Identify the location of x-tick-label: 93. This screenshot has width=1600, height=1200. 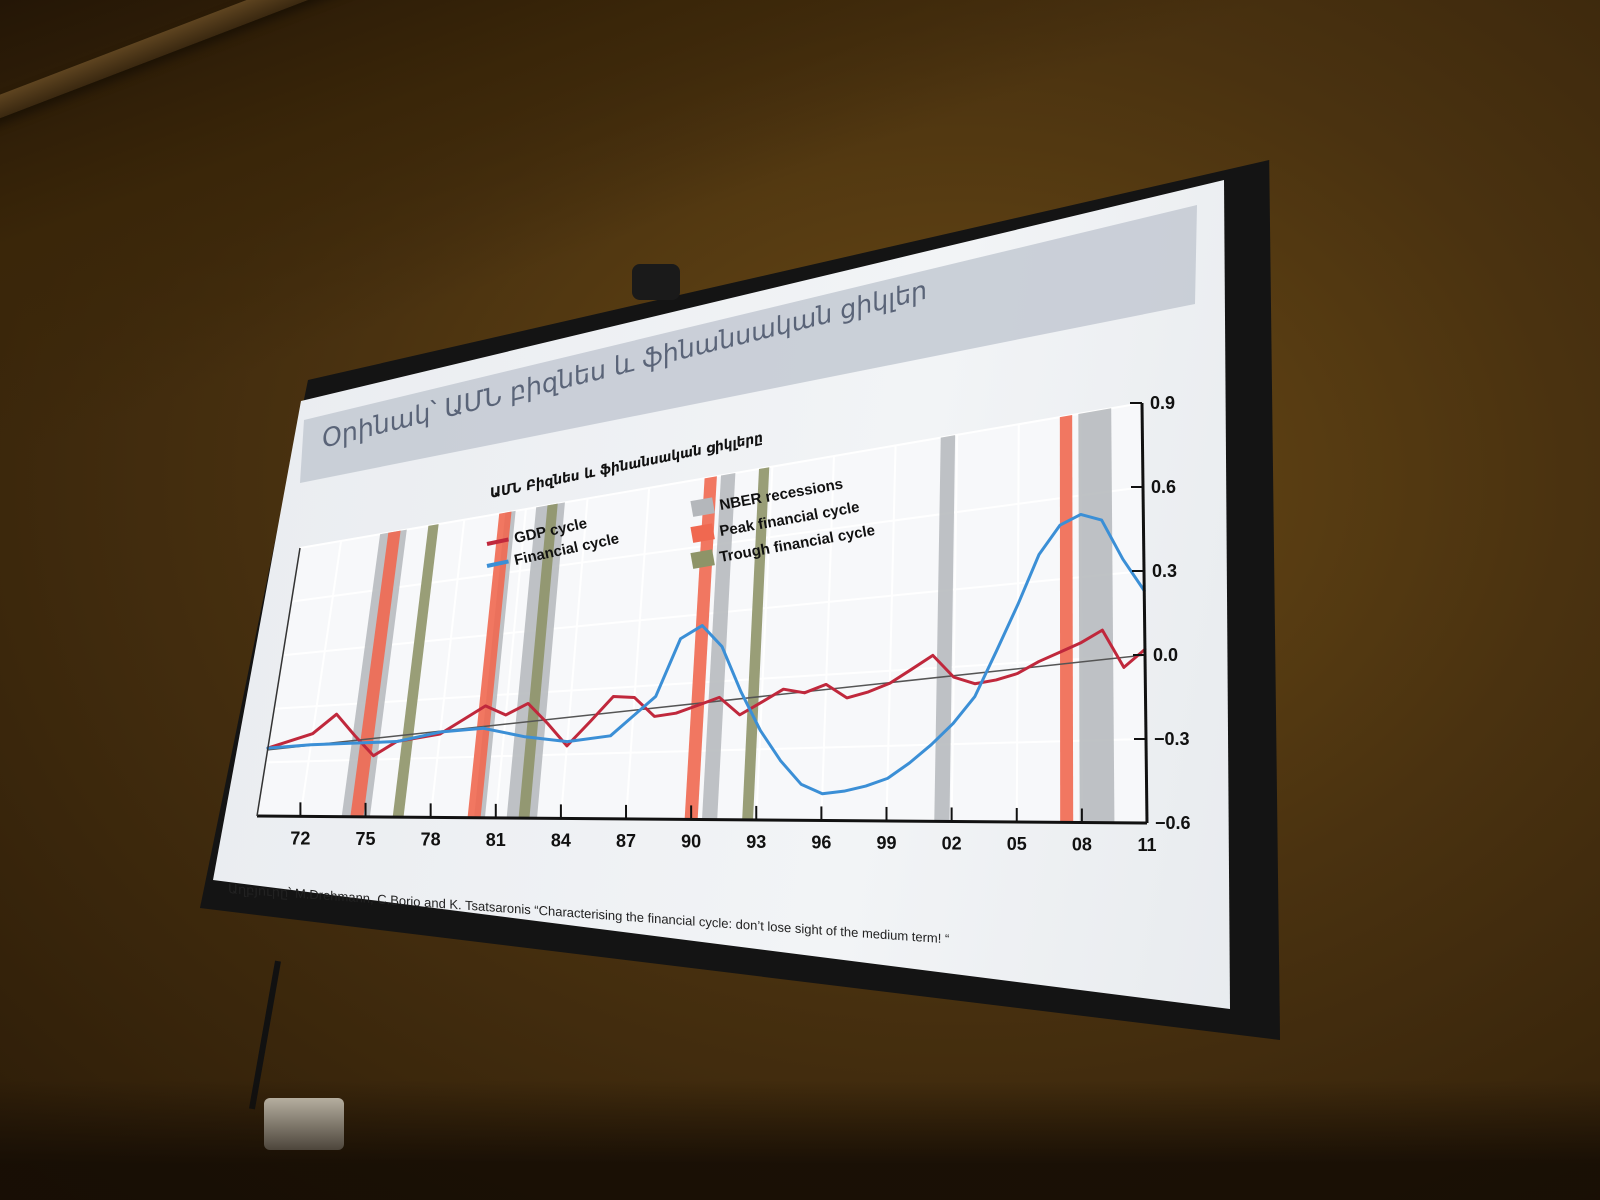
(756, 842).